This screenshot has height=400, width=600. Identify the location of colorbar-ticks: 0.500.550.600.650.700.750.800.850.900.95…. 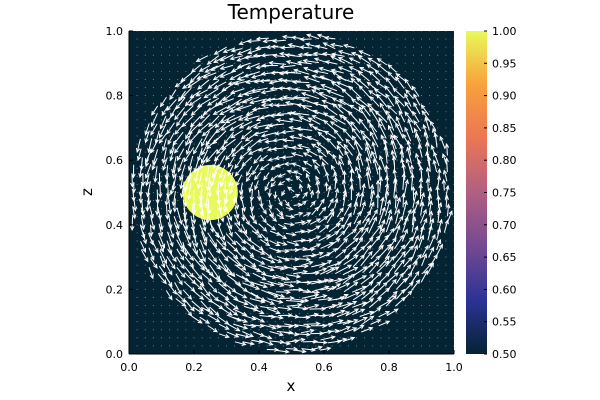
(500, 193).